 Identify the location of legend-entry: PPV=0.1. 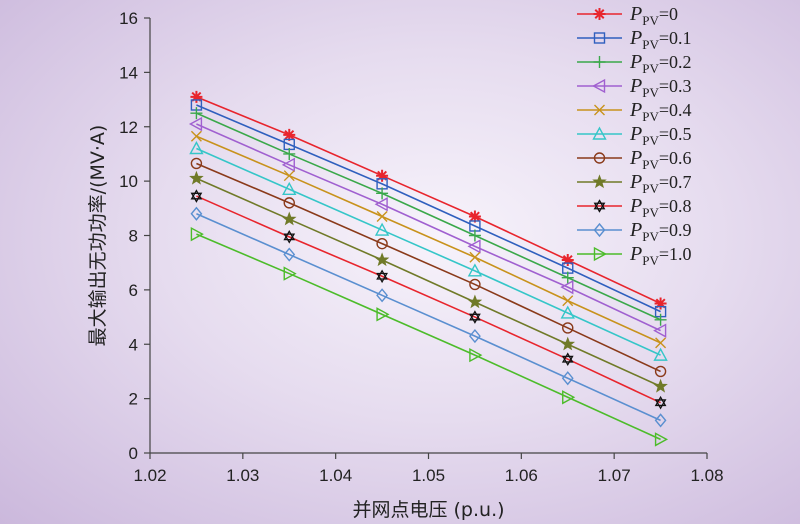
(634, 39).